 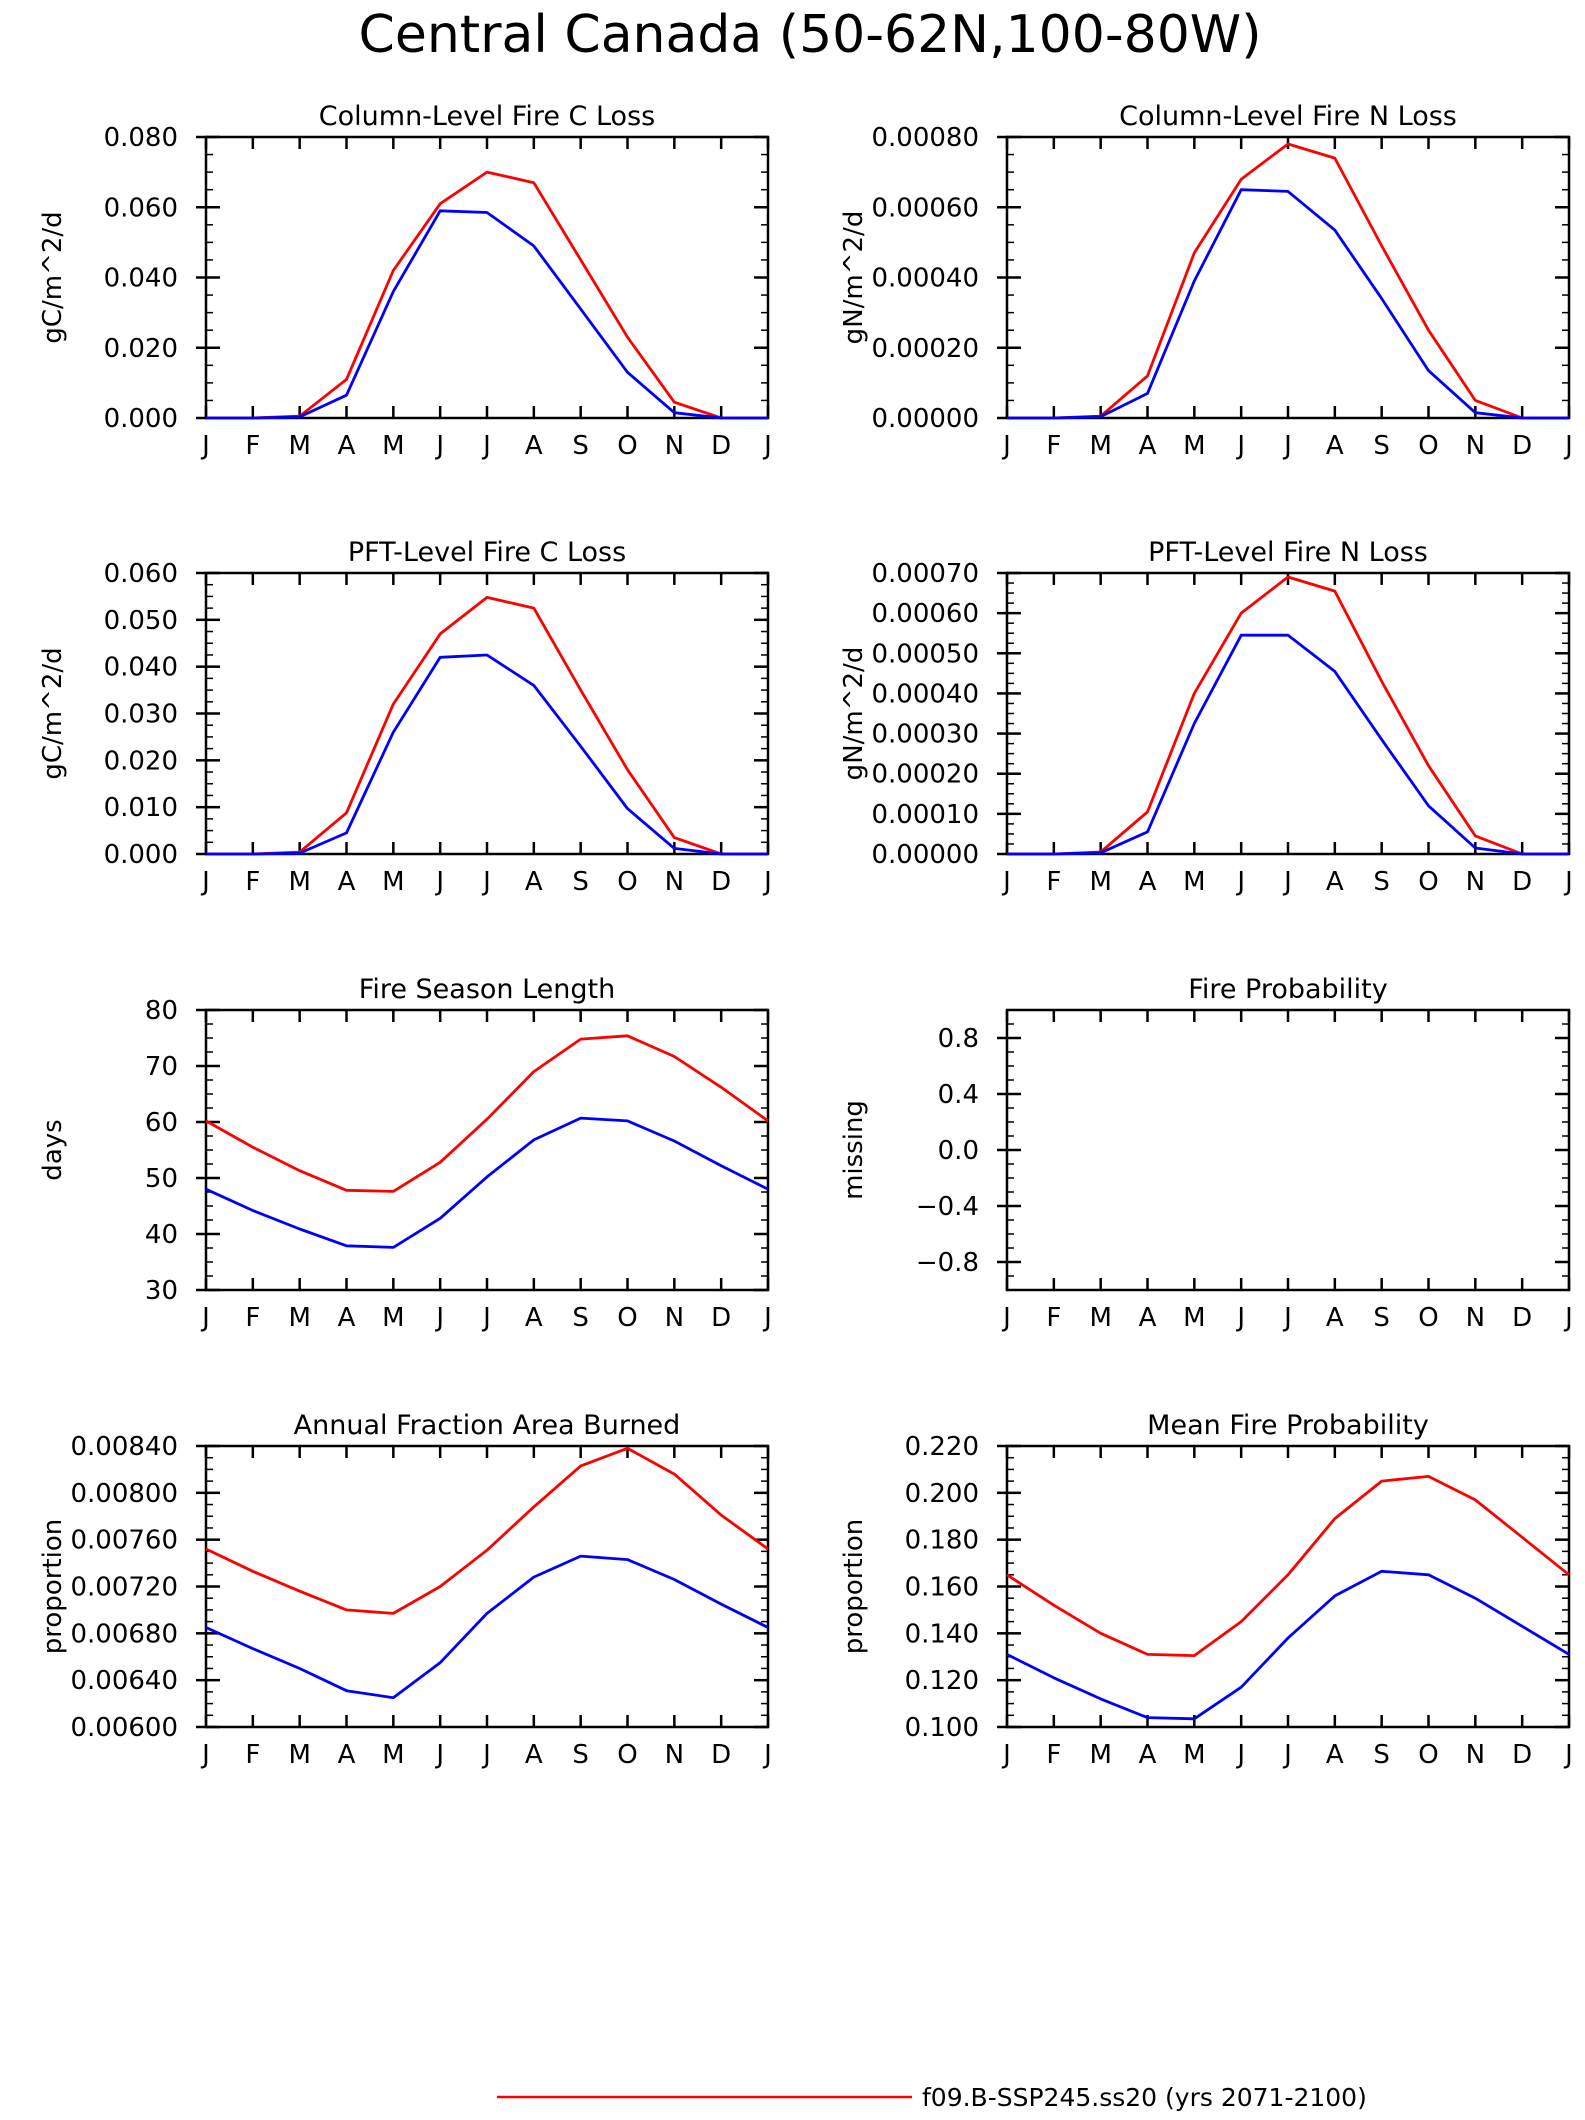 I want to click on legend: f09.B-SSP245.ss20 (yrs 2071-2100), so click(x=932, y=2097).